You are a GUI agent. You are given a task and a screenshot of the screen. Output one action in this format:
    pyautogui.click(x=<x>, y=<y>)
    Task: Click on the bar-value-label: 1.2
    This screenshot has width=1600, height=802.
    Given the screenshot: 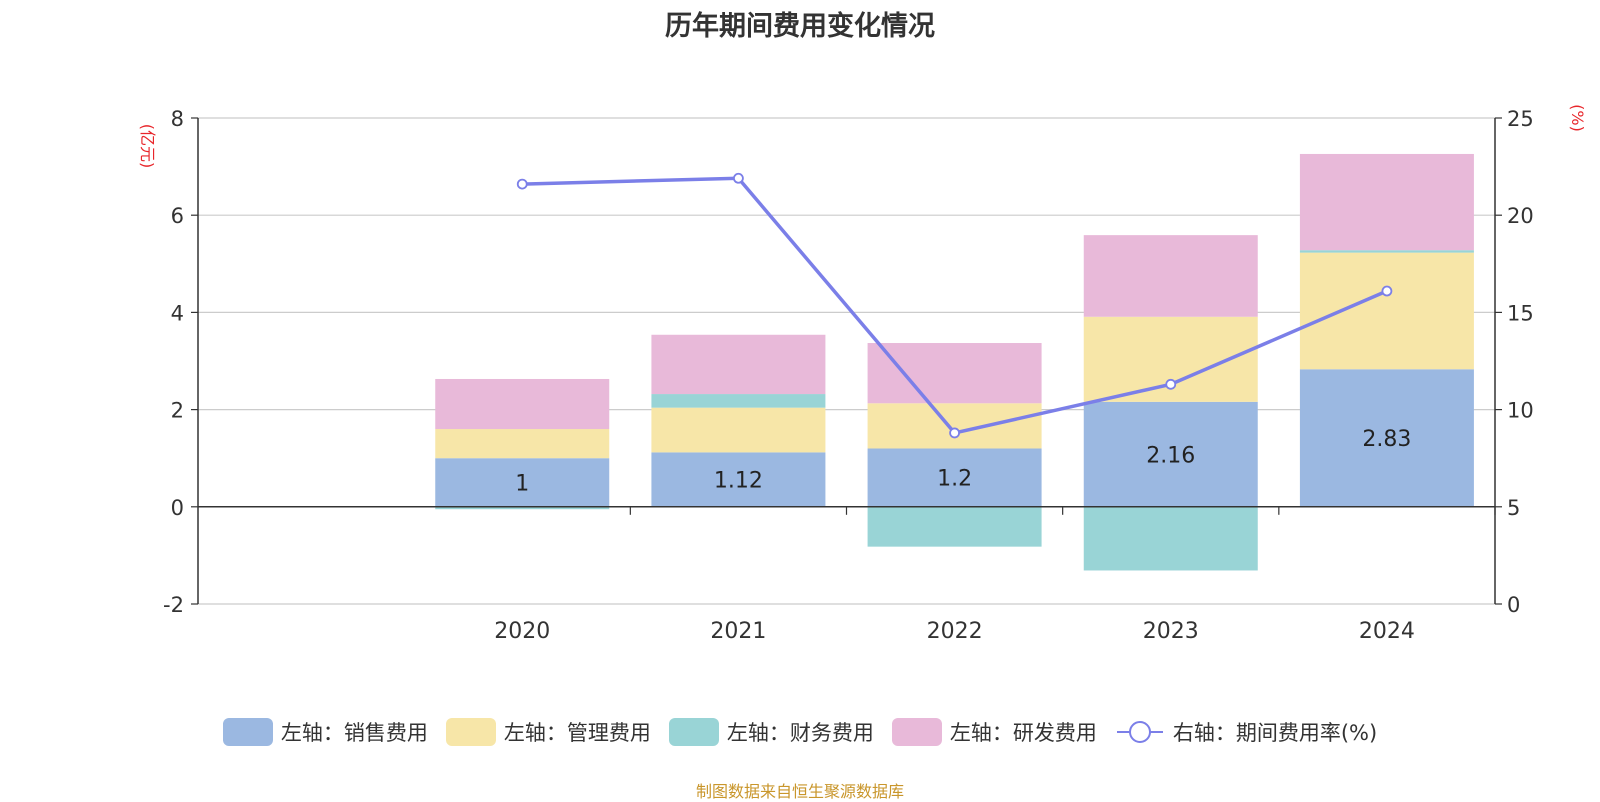 What is the action you would take?
    pyautogui.click(x=954, y=479)
    